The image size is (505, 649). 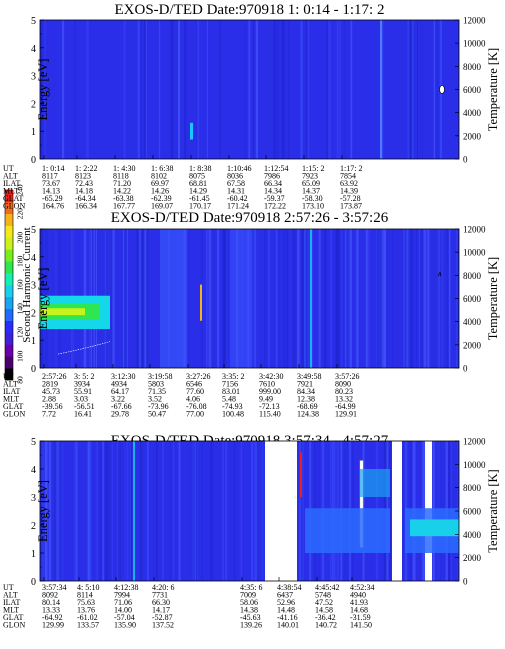 I want to click on ephemeris-value: 14.31, so click(x=236, y=191).